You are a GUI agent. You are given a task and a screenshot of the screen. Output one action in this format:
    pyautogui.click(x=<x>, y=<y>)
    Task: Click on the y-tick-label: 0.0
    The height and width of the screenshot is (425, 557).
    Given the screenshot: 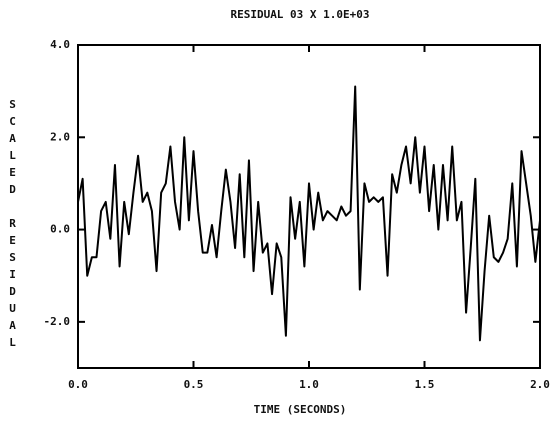 What is the action you would take?
    pyautogui.click(x=60, y=229)
    